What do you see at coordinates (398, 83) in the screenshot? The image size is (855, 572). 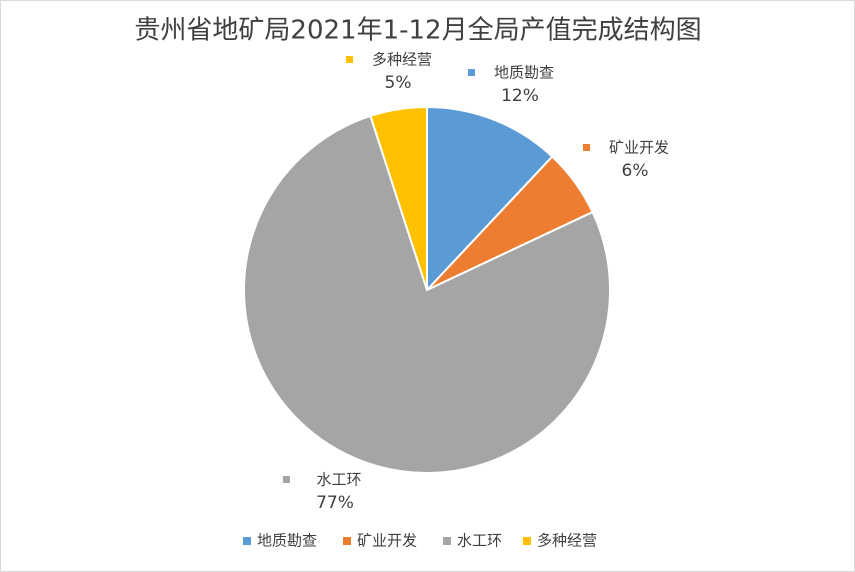 I see `data-label: 5%` at bounding box center [398, 83].